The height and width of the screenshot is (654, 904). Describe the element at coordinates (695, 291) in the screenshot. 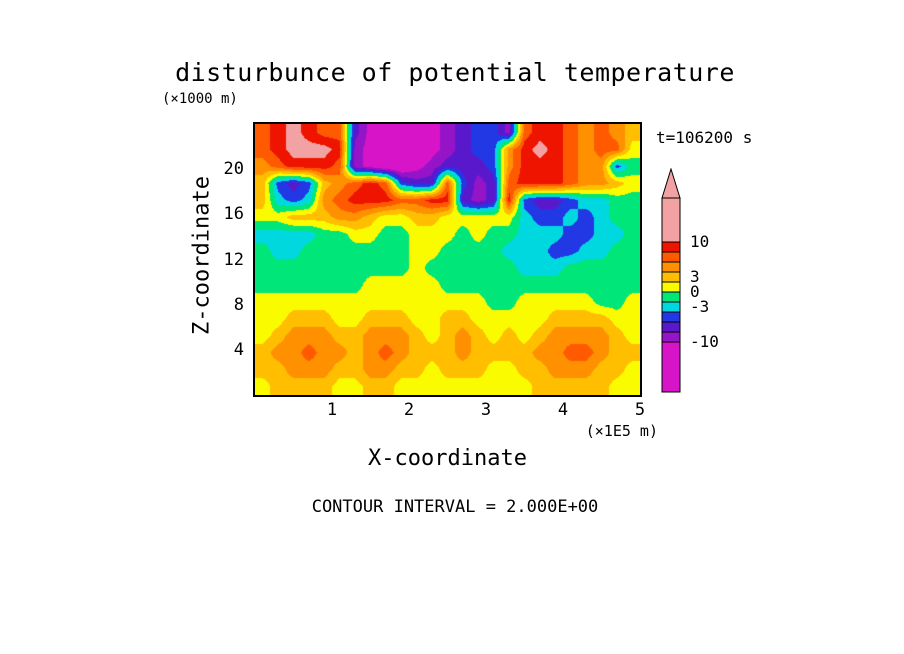

I see `colorbar-tick-label: 0` at that location.